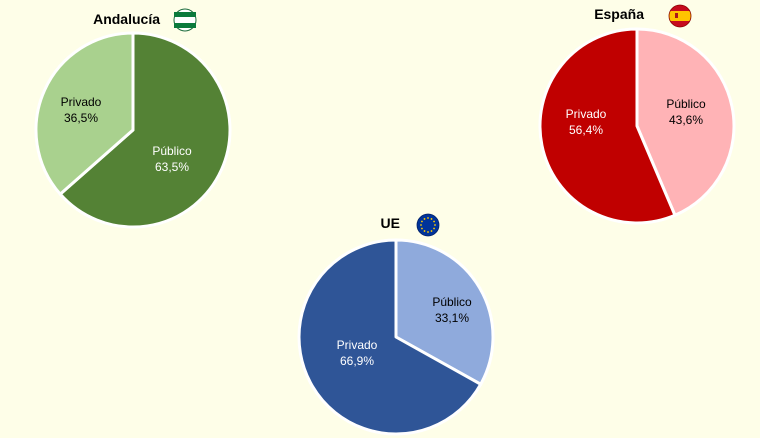  I want to click on slice-label-value: 43,6%, so click(686, 120).